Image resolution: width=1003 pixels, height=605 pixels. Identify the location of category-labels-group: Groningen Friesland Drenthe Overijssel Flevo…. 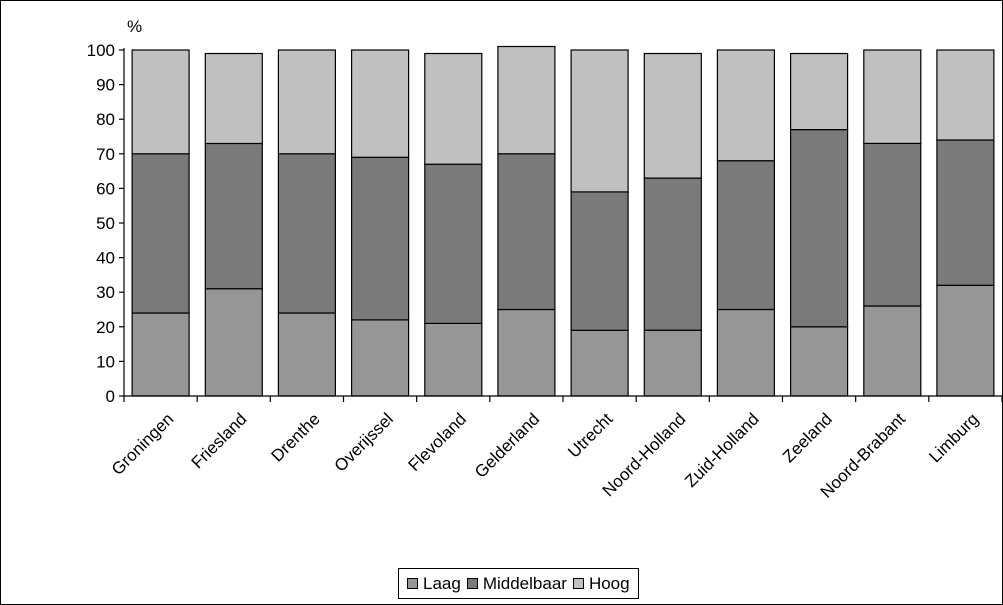
(545, 455).